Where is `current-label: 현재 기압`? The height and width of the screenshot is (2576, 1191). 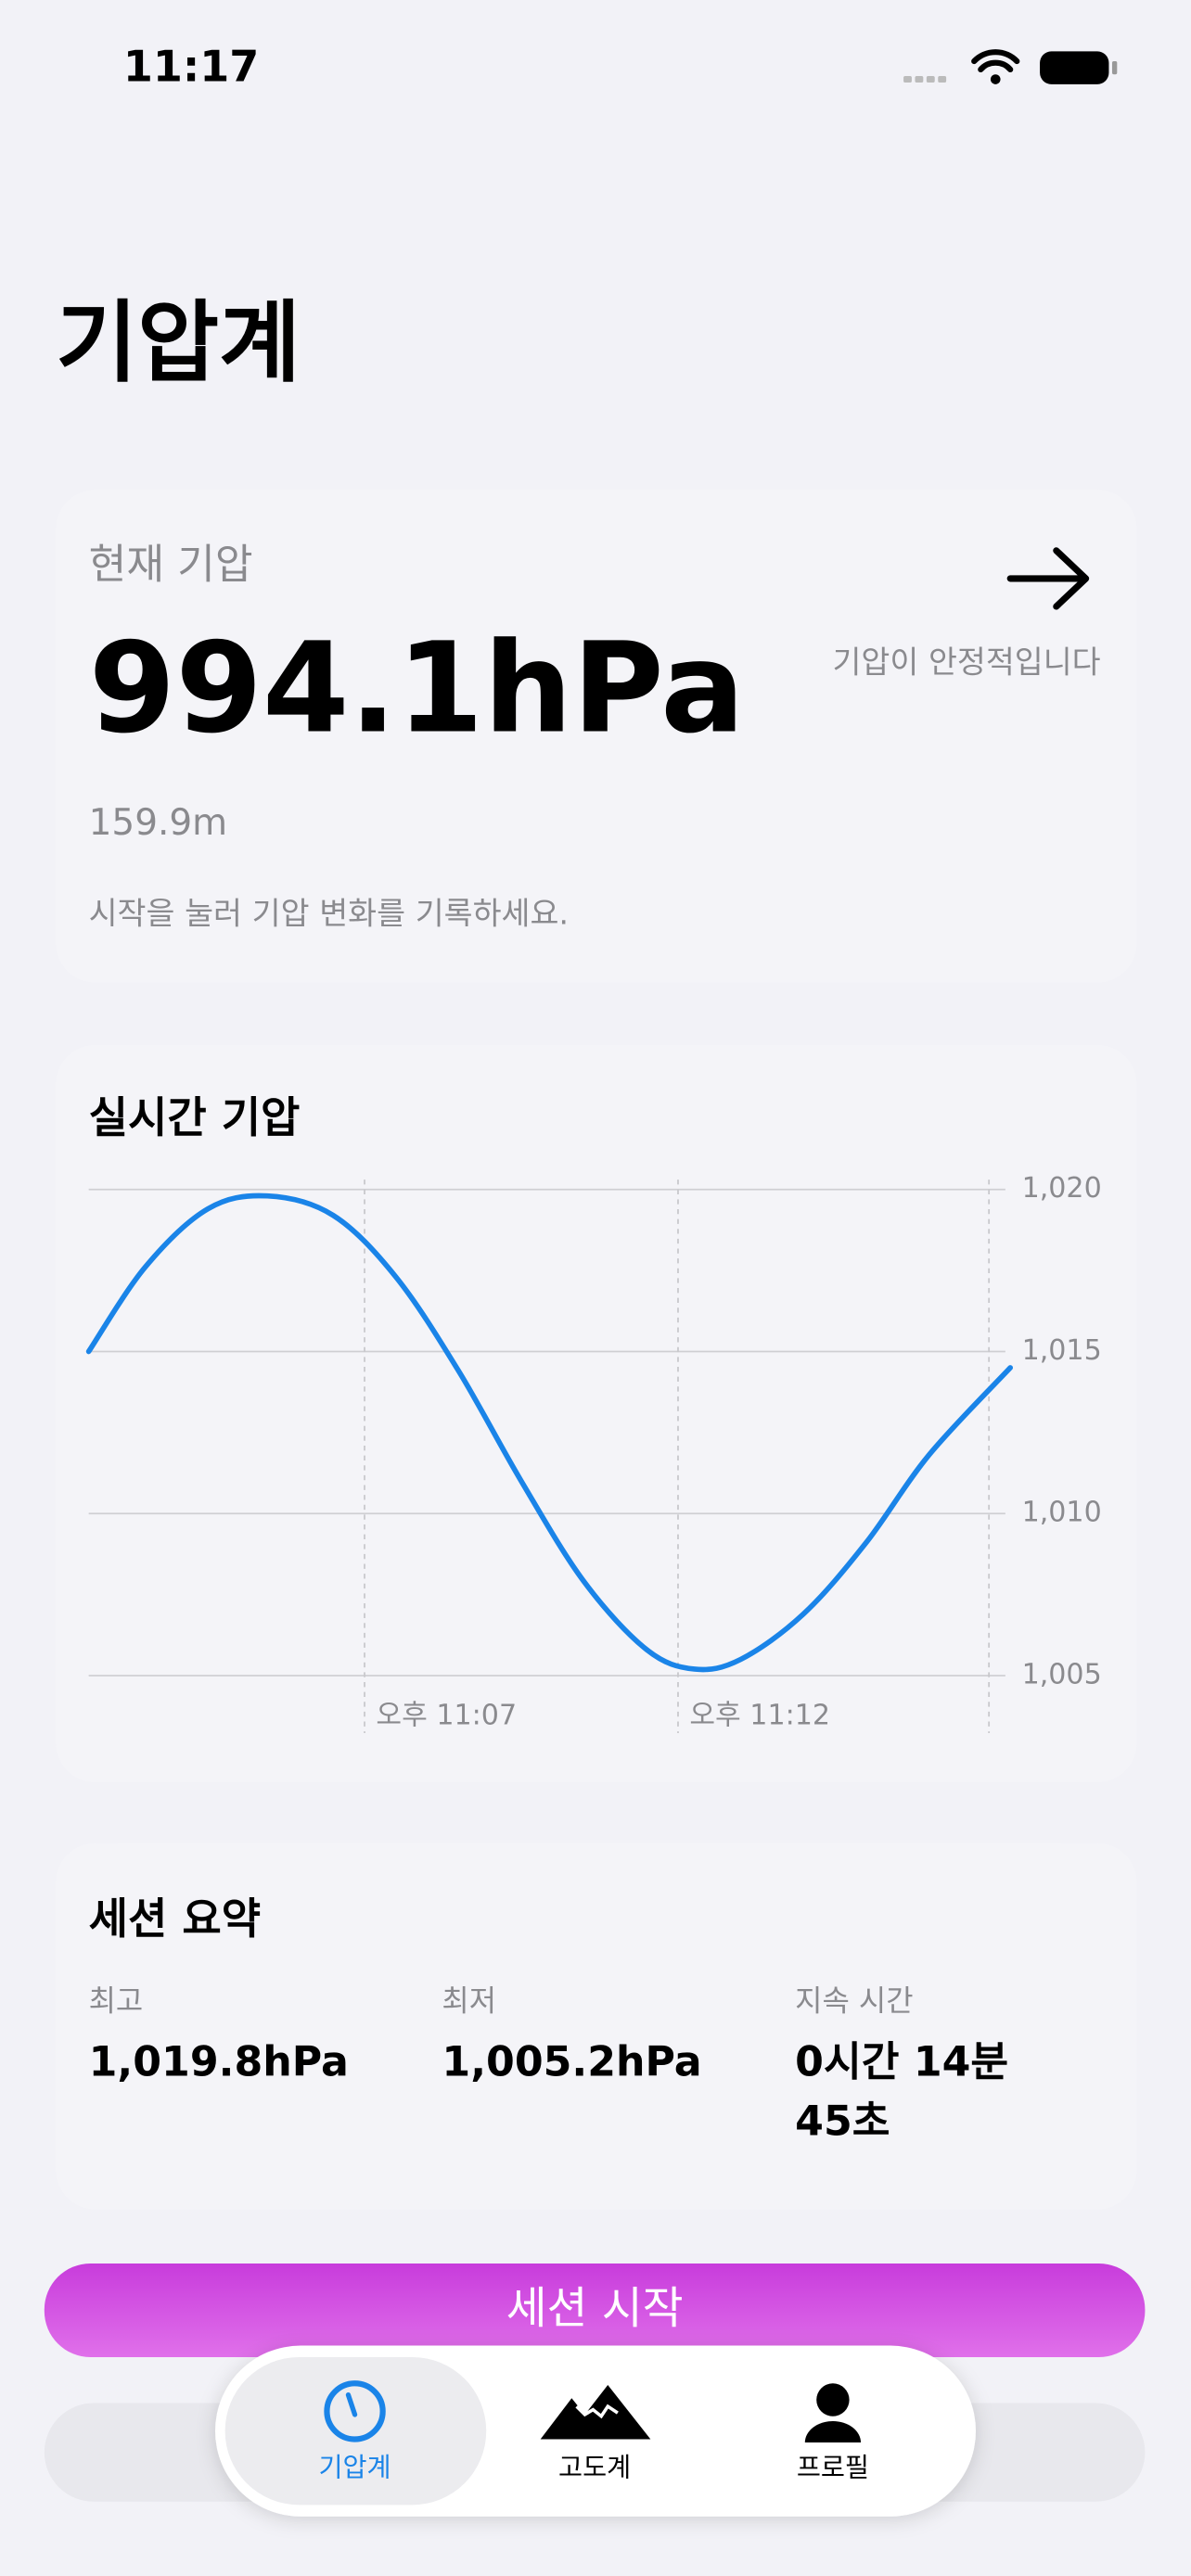
current-label: 현재 기압 is located at coordinates (171, 565).